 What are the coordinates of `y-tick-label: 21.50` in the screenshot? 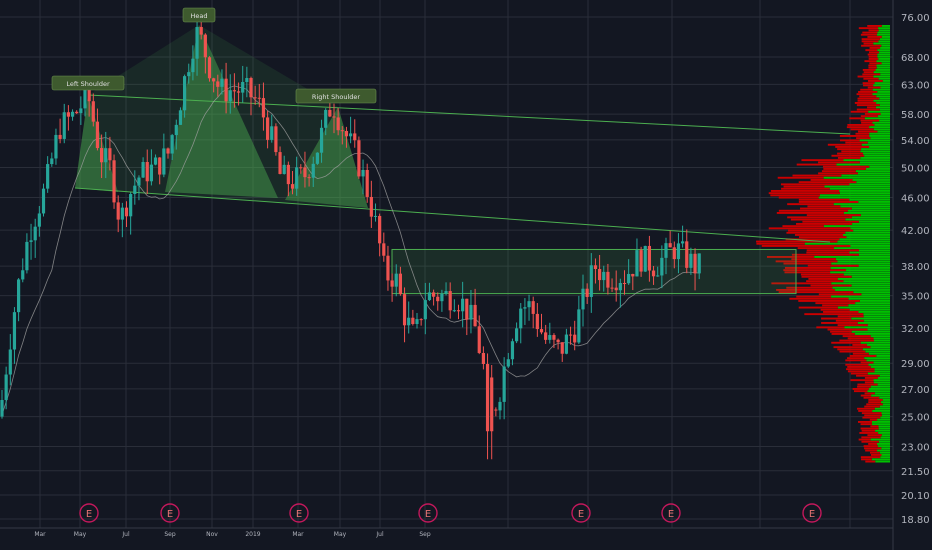 It's located at (915, 472).